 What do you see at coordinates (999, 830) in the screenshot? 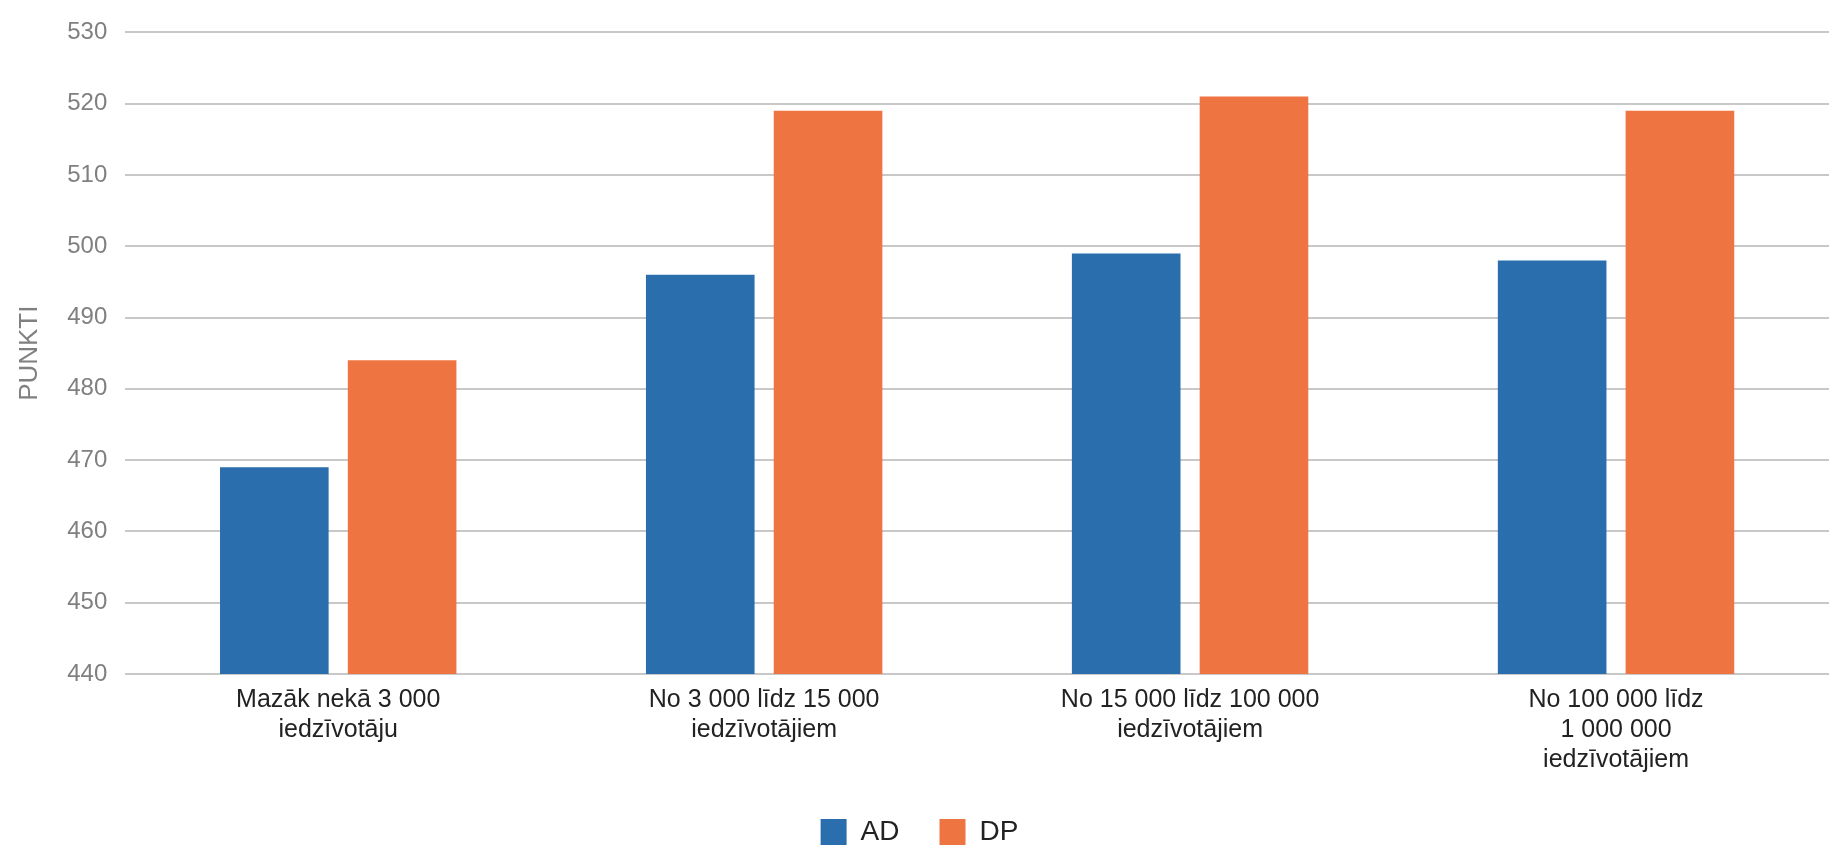
I see `legend-label: DP` at bounding box center [999, 830].